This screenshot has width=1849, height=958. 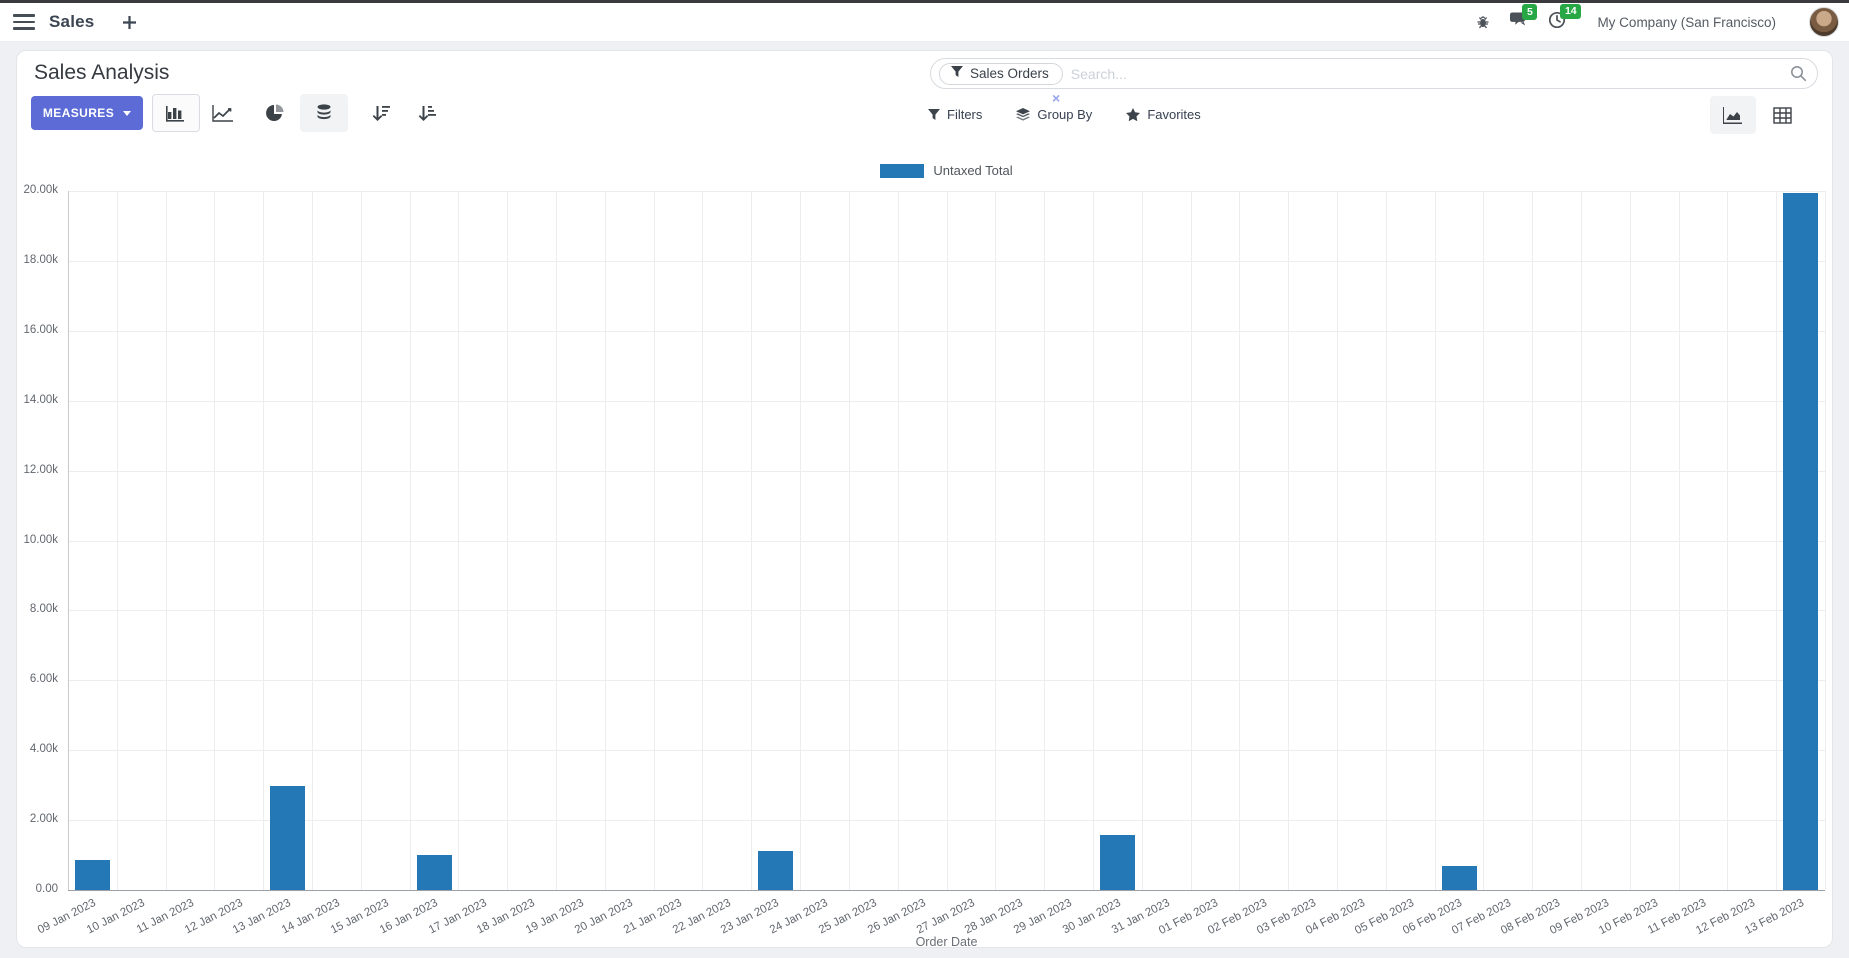 What do you see at coordinates (434, 872) in the screenshot?
I see `bar-16 Jan 2023` at bounding box center [434, 872].